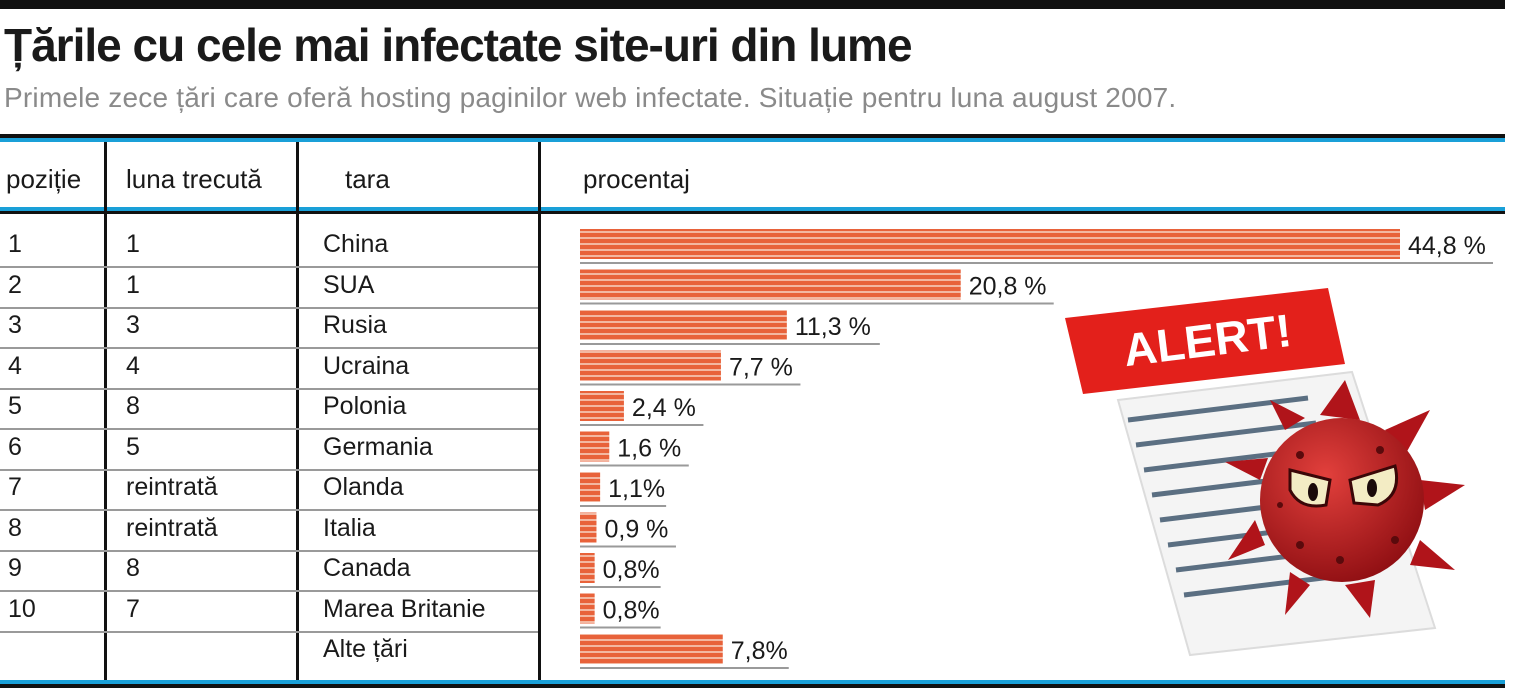 The image size is (1525, 700). Describe the element at coordinates (833, 327) in the screenshot. I see `bar-value-label: 11,3 %` at that location.